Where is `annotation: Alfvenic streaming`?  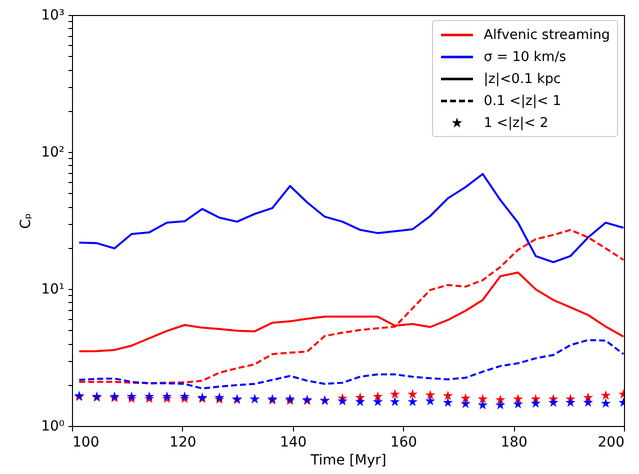 annotation: Alfvenic streaming is located at coordinates (547, 35).